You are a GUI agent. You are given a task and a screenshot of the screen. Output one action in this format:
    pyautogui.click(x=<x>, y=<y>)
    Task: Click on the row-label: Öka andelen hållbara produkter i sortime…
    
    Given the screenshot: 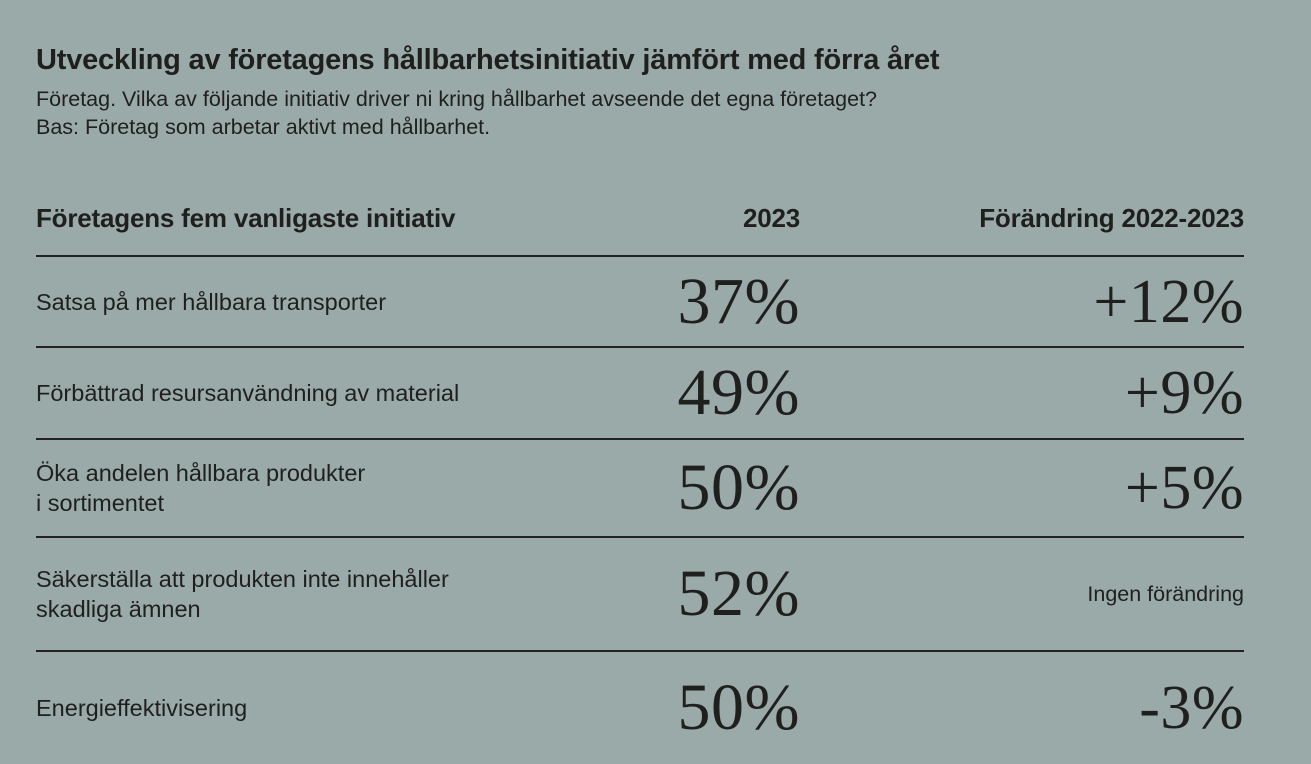 What is the action you would take?
    pyautogui.click(x=201, y=488)
    